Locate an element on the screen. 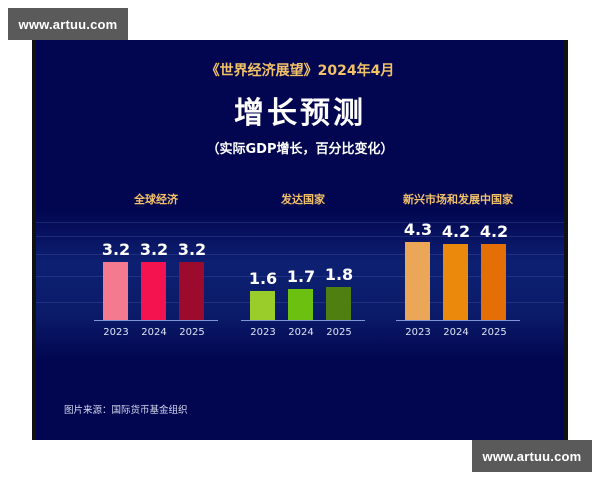  bar-value-label: 4.3 is located at coordinates (418, 229).